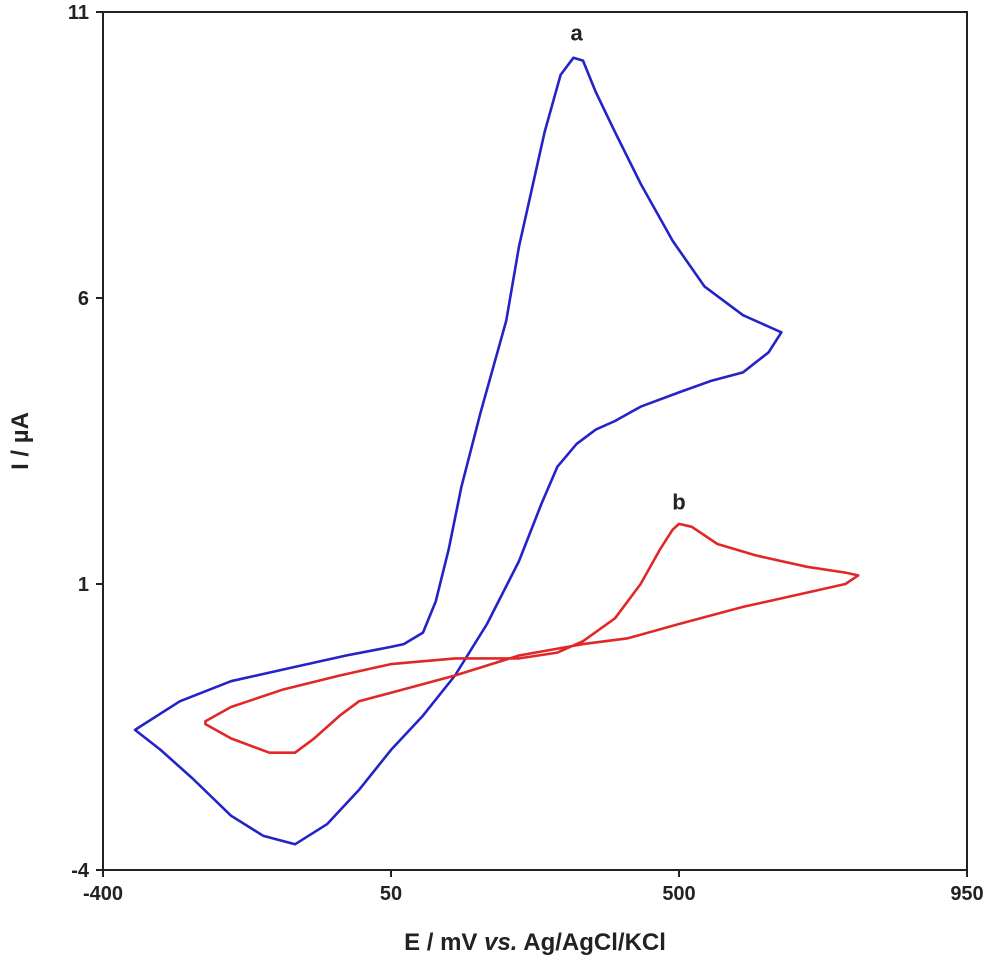 The height and width of the screenshot is (964, 1000). I want to click on x-tick-label: 950, so click(966, 894).